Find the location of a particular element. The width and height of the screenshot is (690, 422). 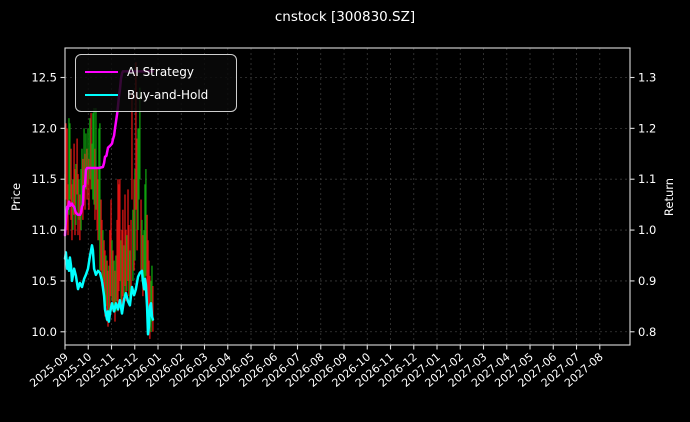

svg-text: 11.5 is located at coordinates (44, 179).